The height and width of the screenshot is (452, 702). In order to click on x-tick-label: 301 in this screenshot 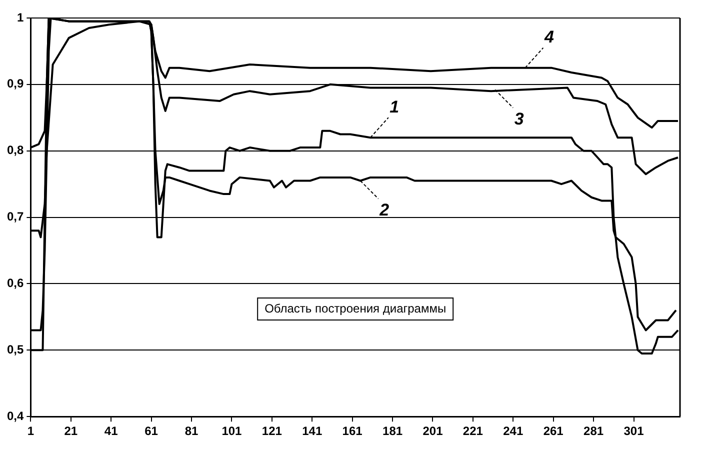, I will do `click(634, 431)`.